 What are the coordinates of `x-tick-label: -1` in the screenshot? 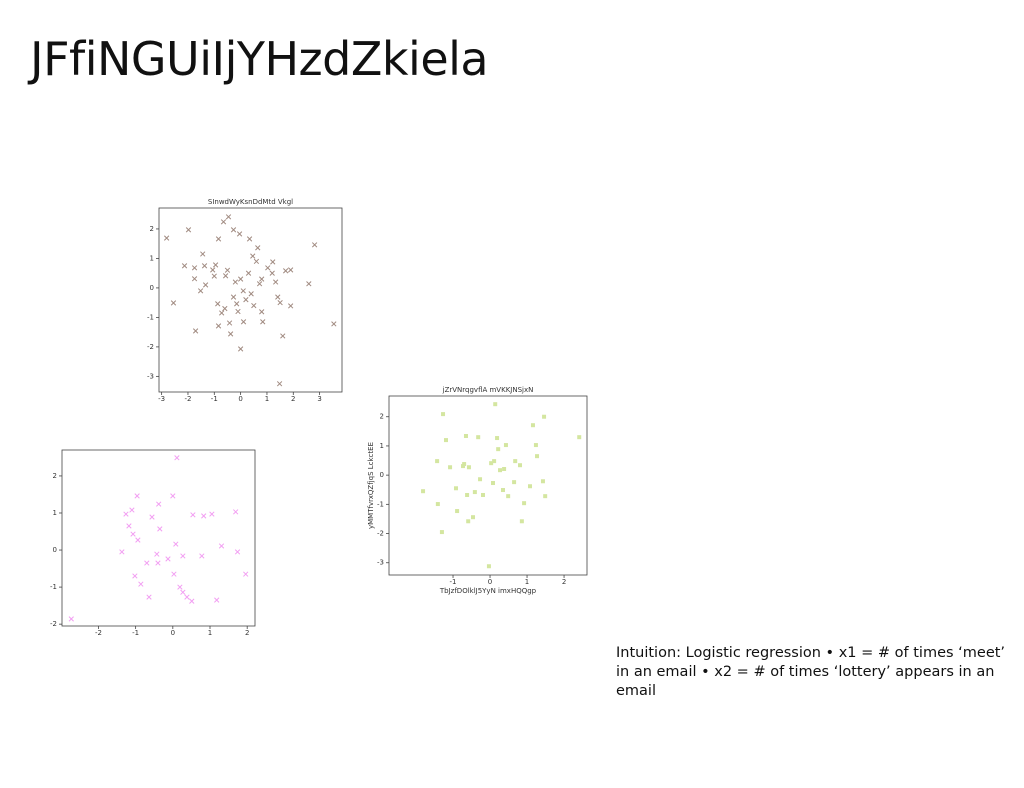 It's located at (453, 582).